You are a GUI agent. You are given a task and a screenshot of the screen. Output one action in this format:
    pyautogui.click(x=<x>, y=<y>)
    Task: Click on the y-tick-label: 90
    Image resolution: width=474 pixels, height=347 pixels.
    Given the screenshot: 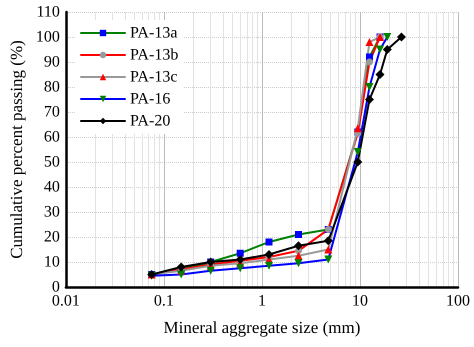 What is the action you would take?
    pyautogui.click(x=52, y=62)
    